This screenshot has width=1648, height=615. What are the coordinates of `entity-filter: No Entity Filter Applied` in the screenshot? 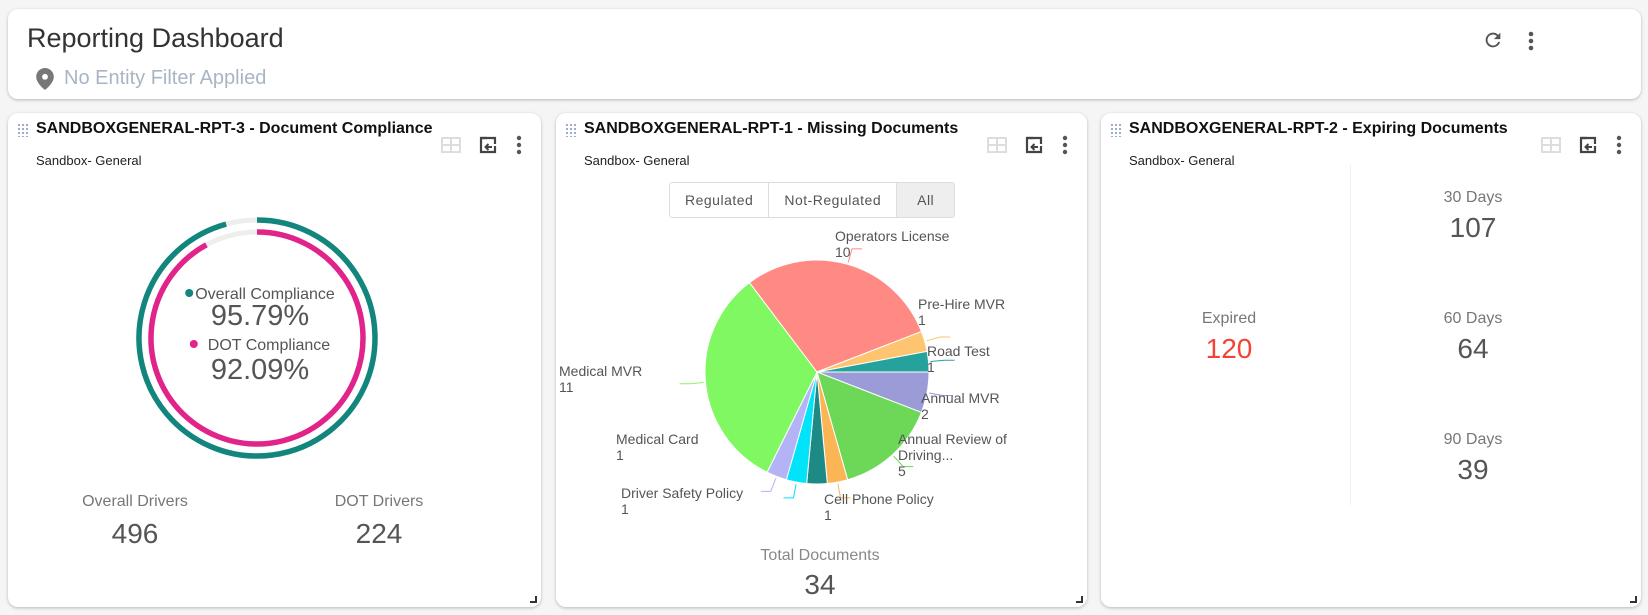 It's located at (151, 78).